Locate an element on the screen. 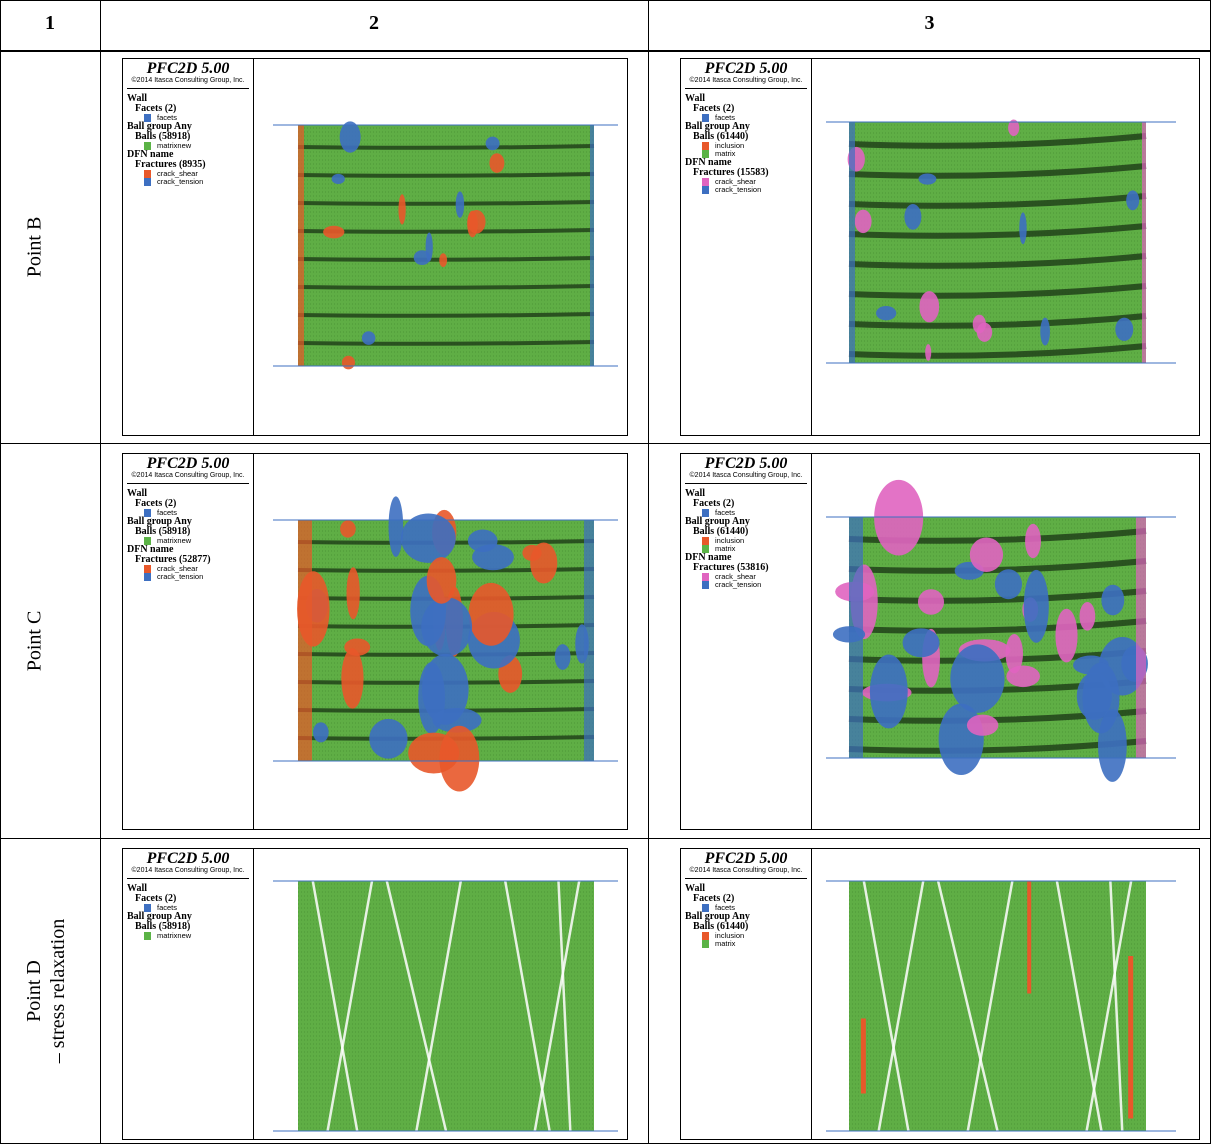 This screenshot has width=1211, height=1144. row-label: Point C is located at coordinates (50, 640).